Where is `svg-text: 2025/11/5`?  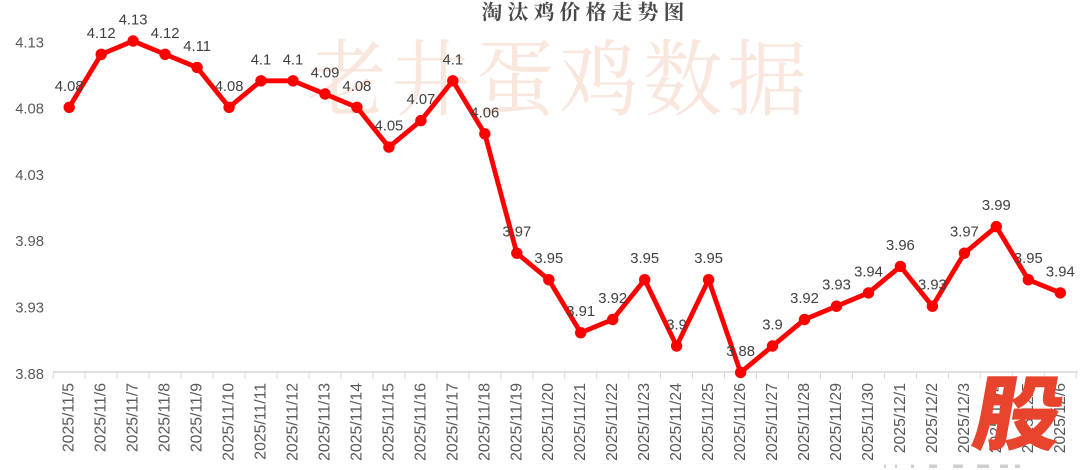 svg-text: 2025/11/5 is located at coordinates (69, 417).